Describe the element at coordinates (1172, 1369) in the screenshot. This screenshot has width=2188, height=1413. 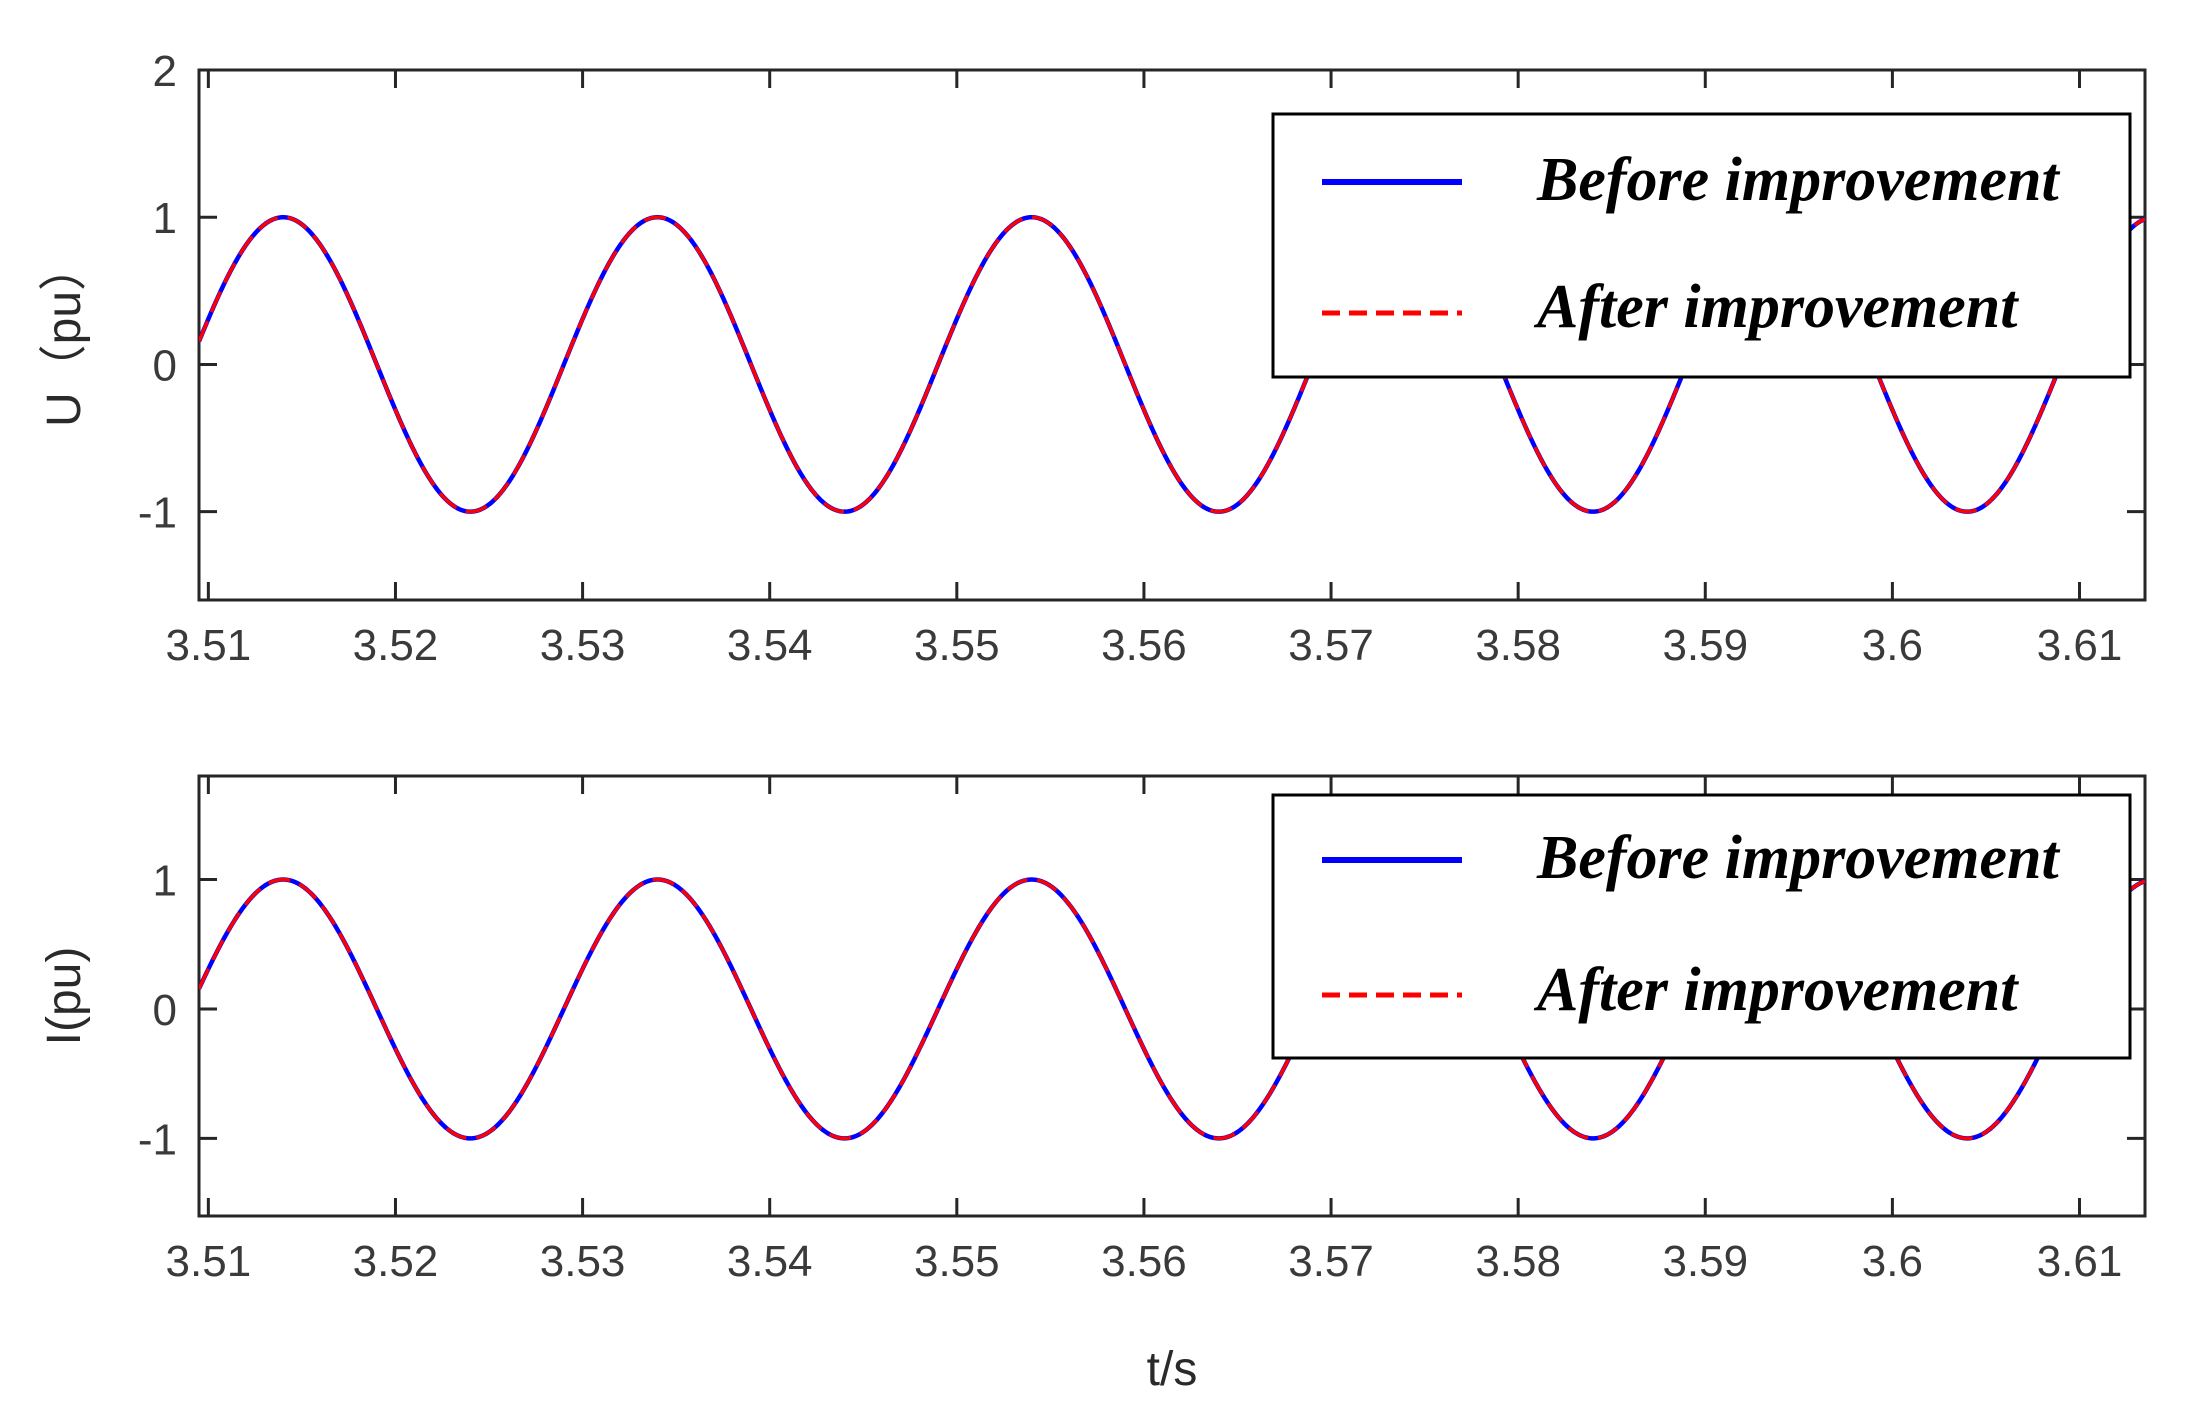
I see `x-axis-label: t/s` at that location.